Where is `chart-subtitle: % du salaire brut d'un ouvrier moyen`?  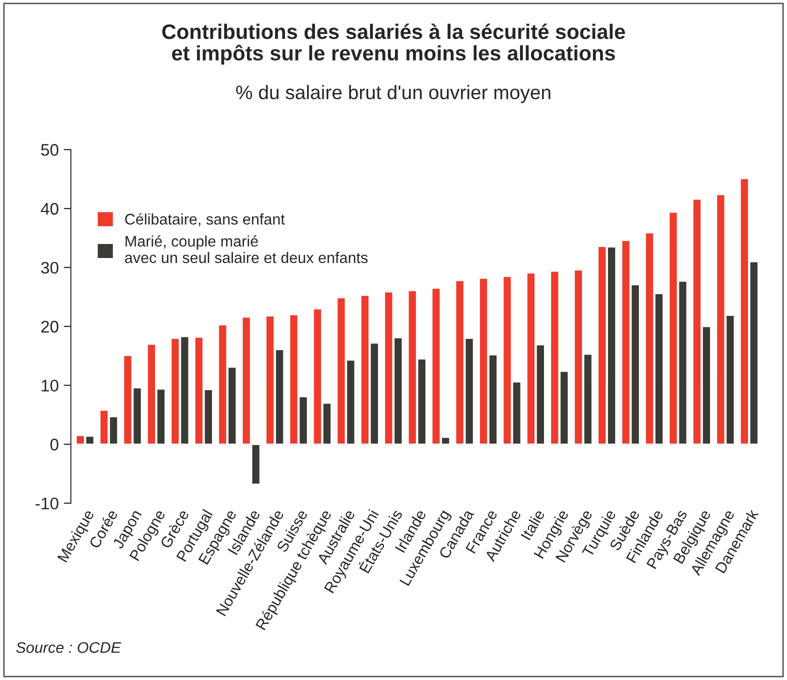
chart-subtitle: % du salaire brut d'un ouvrier moyen is located at coordinates (393, 94).